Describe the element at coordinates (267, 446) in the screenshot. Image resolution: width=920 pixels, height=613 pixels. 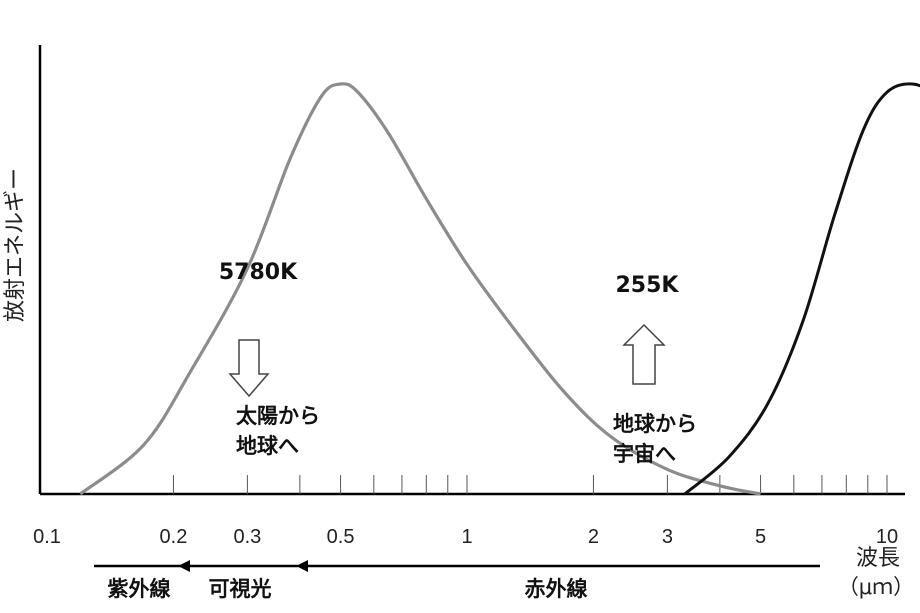
I see `sun-arrow-caption-line2: 地球へ` at that location.